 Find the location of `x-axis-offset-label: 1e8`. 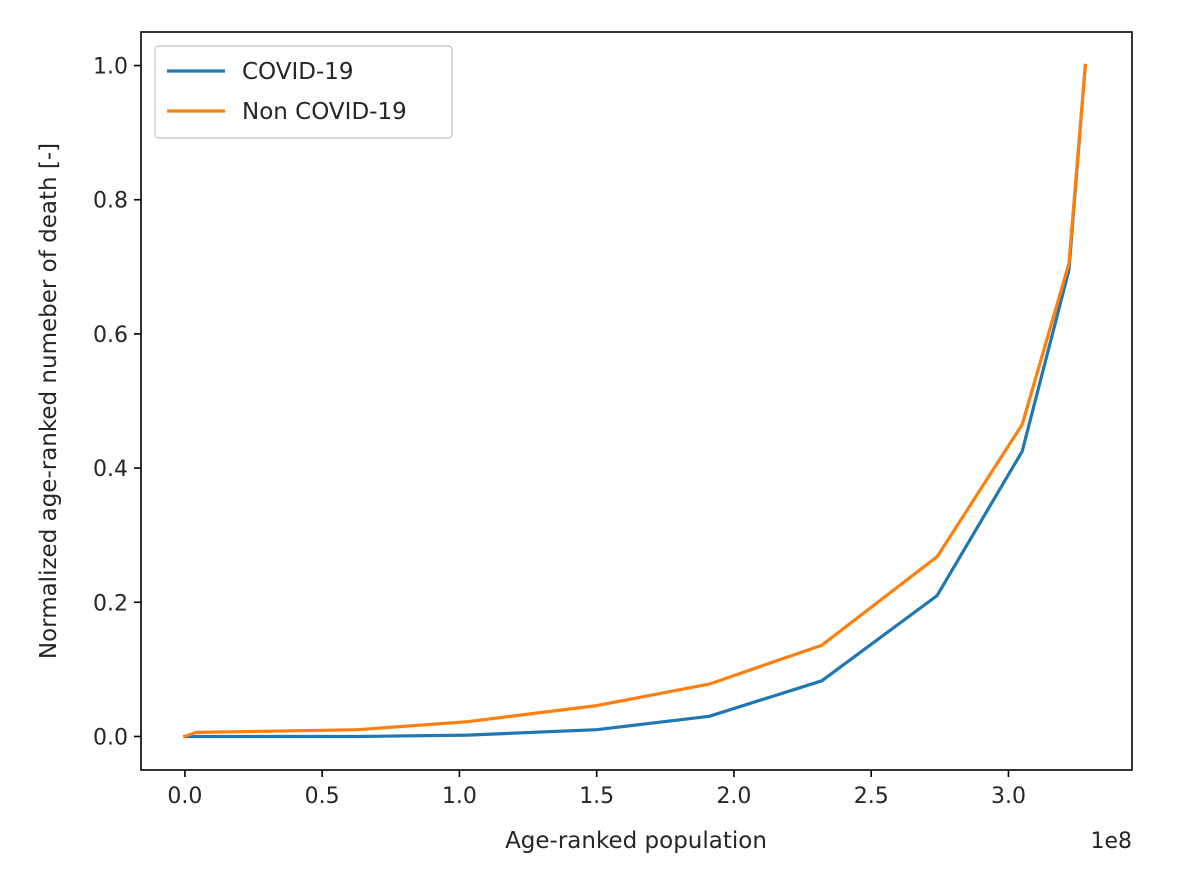

x-axis-offset-label: 1e8 is located at coordinates (1111, 841).